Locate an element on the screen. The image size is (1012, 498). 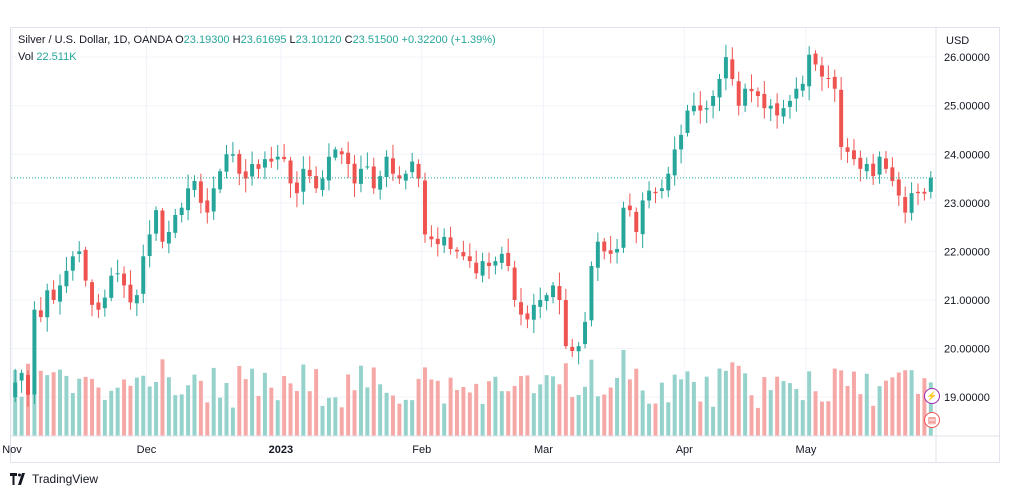
tradingview-logo-icon is located at coordinates (17, 479).